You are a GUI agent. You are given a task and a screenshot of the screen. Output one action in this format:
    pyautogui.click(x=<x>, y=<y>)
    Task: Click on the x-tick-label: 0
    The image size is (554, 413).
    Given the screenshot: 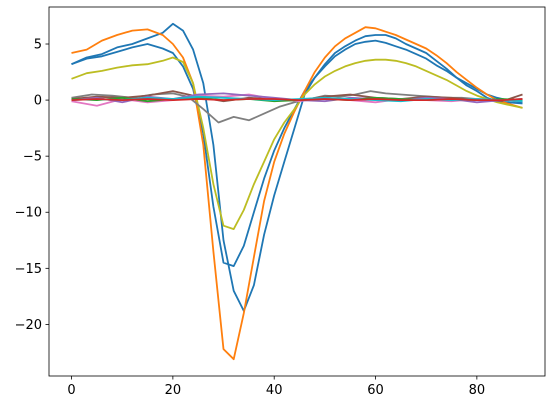 What is the action you would take?
    pyautogui.click(x=71, y=390)
    